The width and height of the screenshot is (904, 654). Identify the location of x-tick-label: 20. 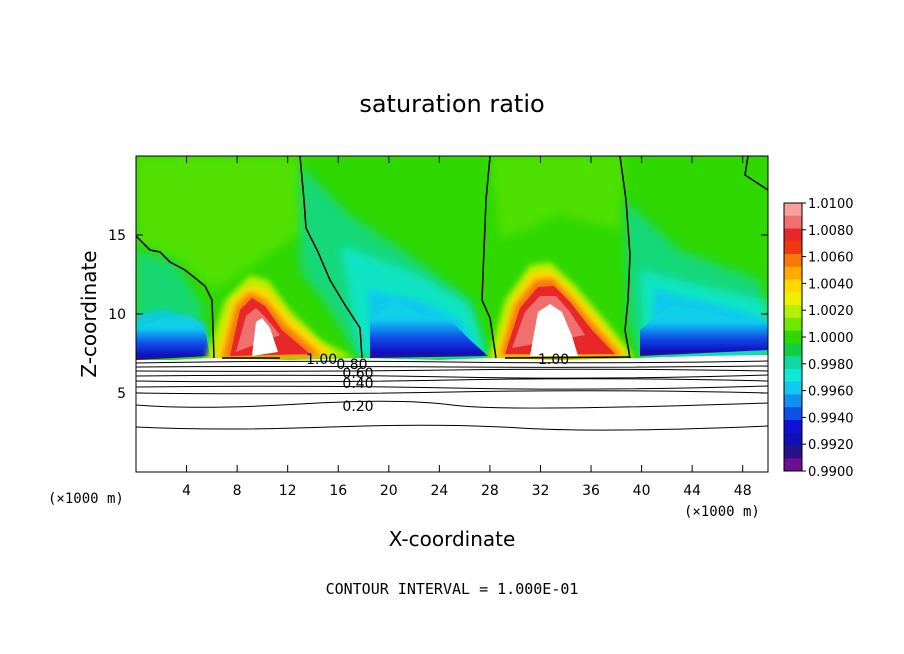
(389, 491).